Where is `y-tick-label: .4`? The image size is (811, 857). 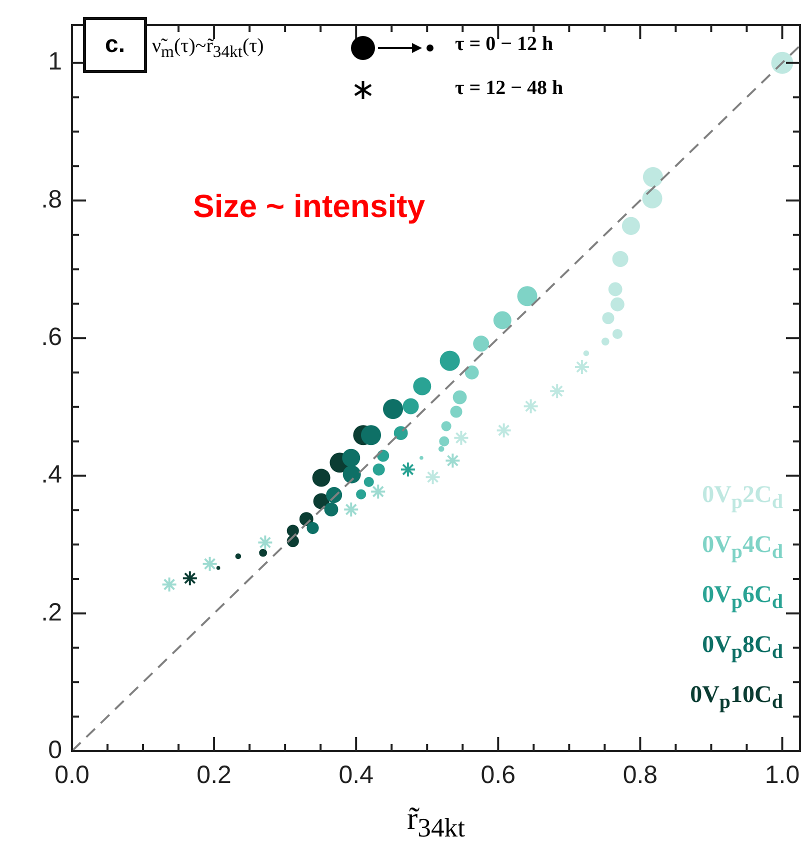
y-tick-label: .4 is located at coordinates (51, 474).